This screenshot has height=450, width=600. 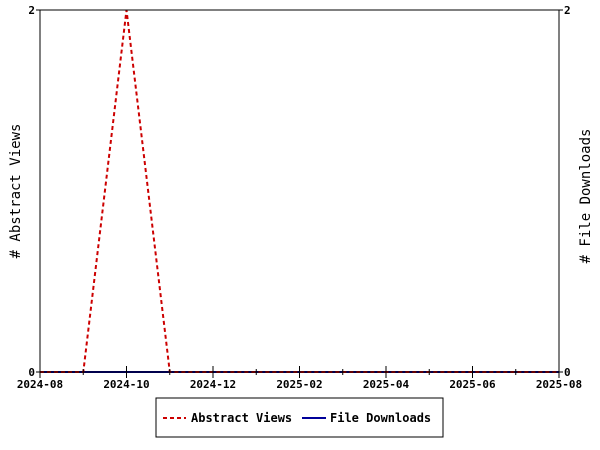 I want to click on y-right-tick-label: 0, so click(x=567, y=372).